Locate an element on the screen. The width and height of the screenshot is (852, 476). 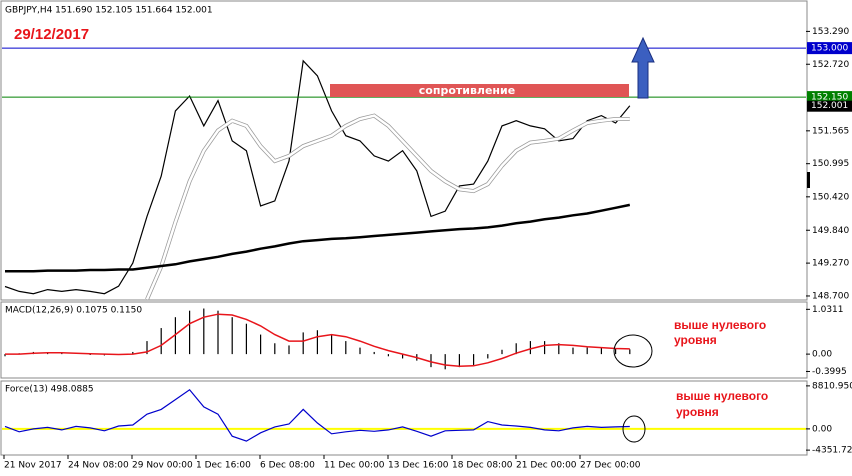
price-box is located at coordinates (829, 106).